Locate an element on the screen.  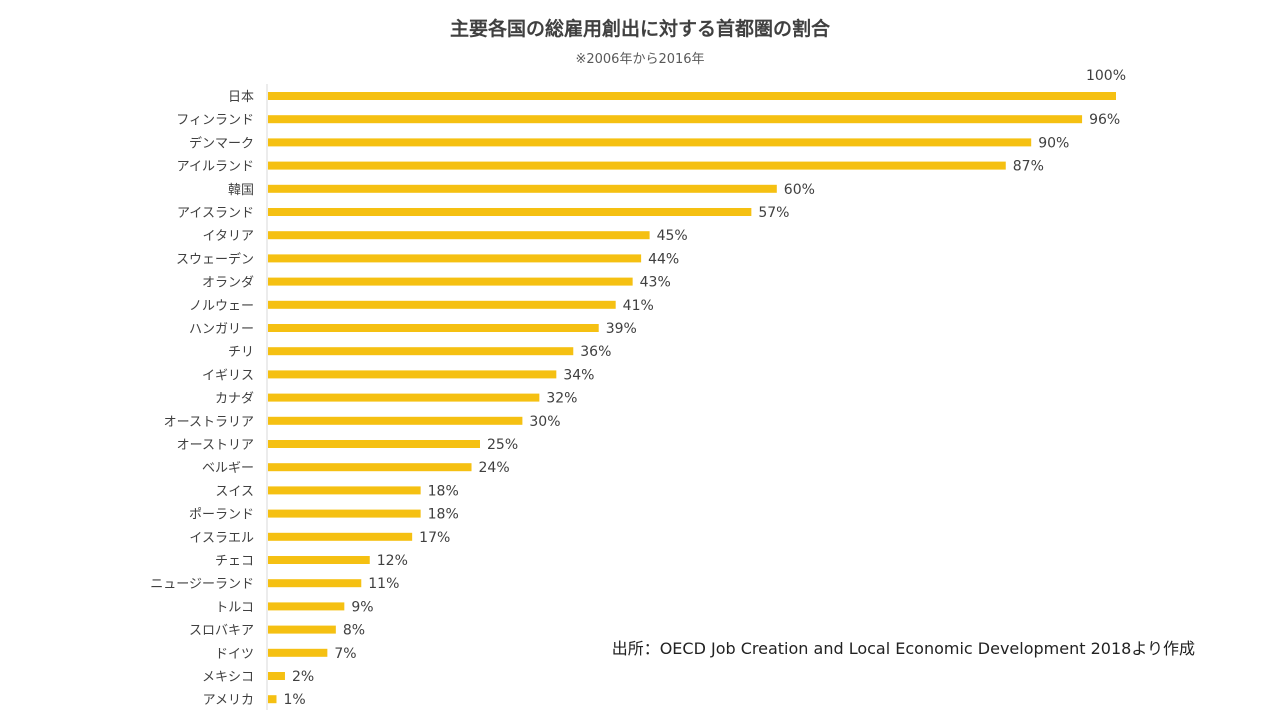
category-label: カナダ is located at coordinates (234, 399).